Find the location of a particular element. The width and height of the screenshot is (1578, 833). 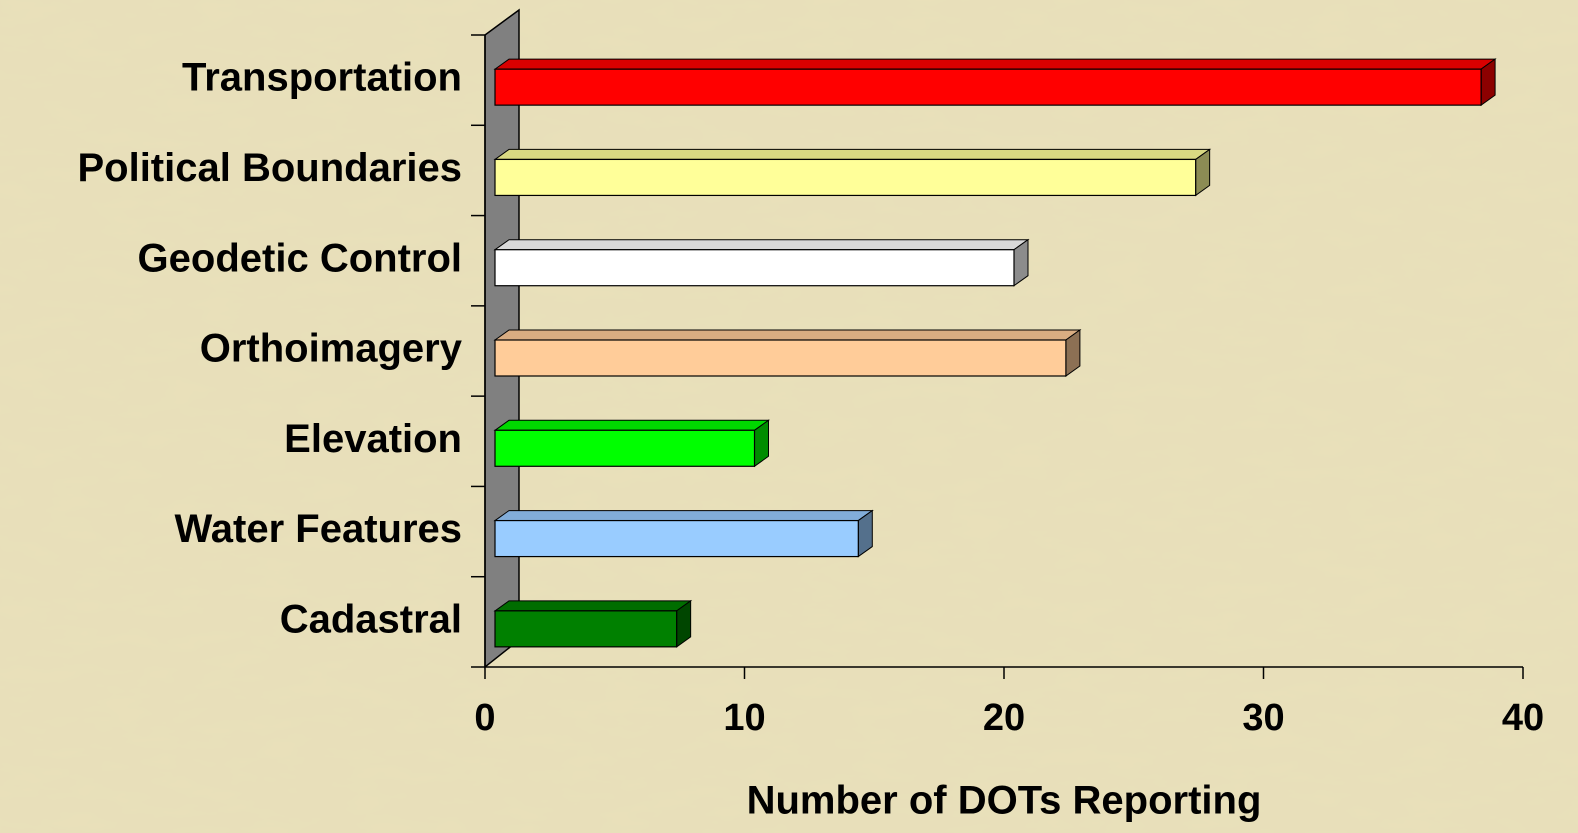

y-tick-label: Cadastral is located at coordinates (371, 619).